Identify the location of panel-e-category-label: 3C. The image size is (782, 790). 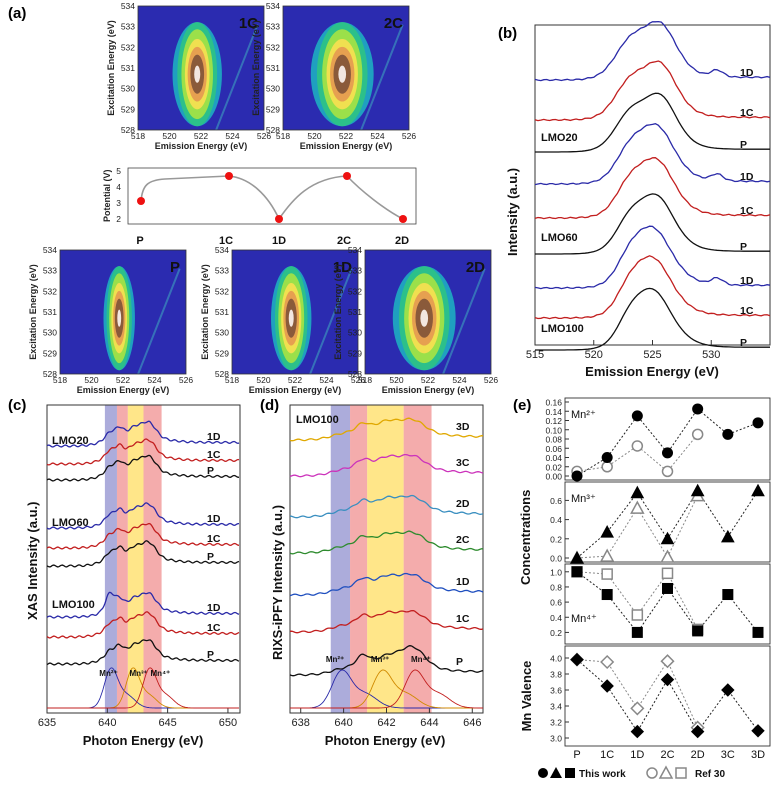
(728, 755).